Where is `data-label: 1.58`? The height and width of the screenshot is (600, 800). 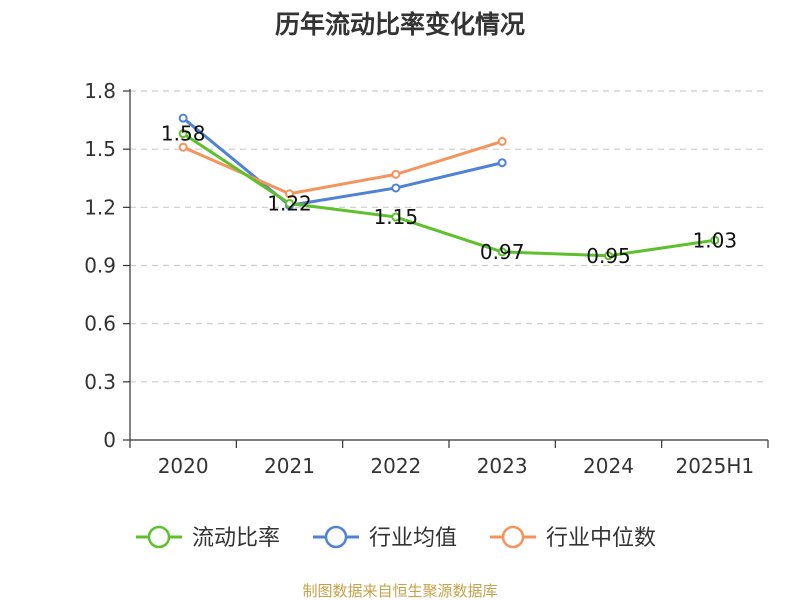 data-label: 1.58 is located at coordinates (183, 134).